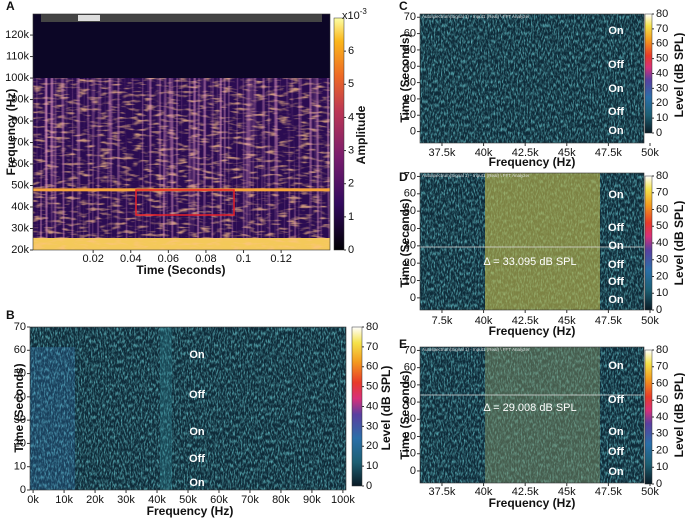 The width and height of the screenshot is (685, 520). Describe the element at coordinates (20, 350) in the screenshot. I see `y-tick-label: 60` at that location.